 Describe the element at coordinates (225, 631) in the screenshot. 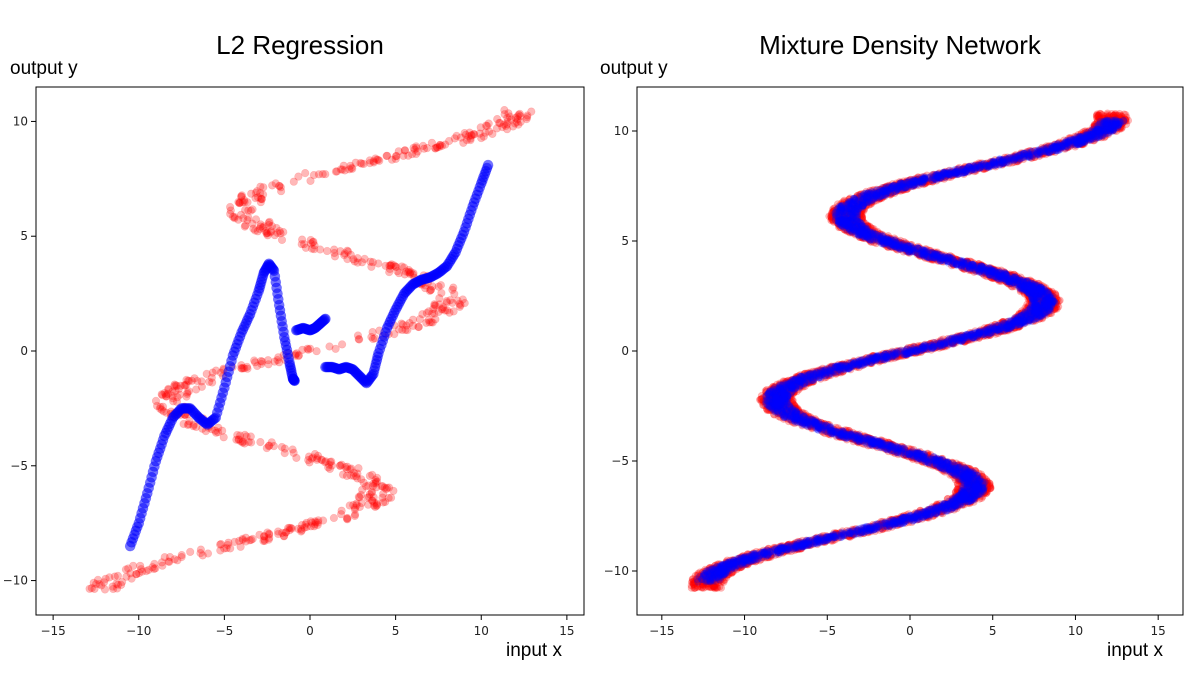

I see `x-tick-label: −5` at that location.